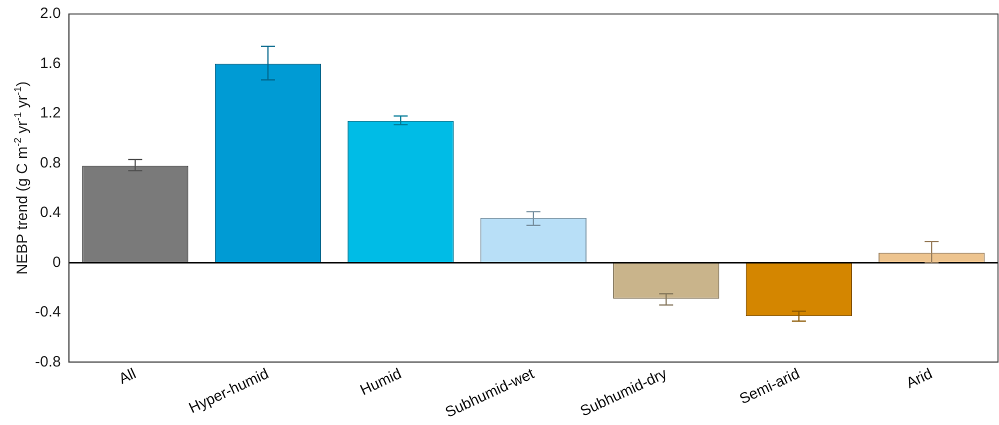 This screenshot has height=425, width=999. I want to click on y-tick-label: 0, so click(56, 262).